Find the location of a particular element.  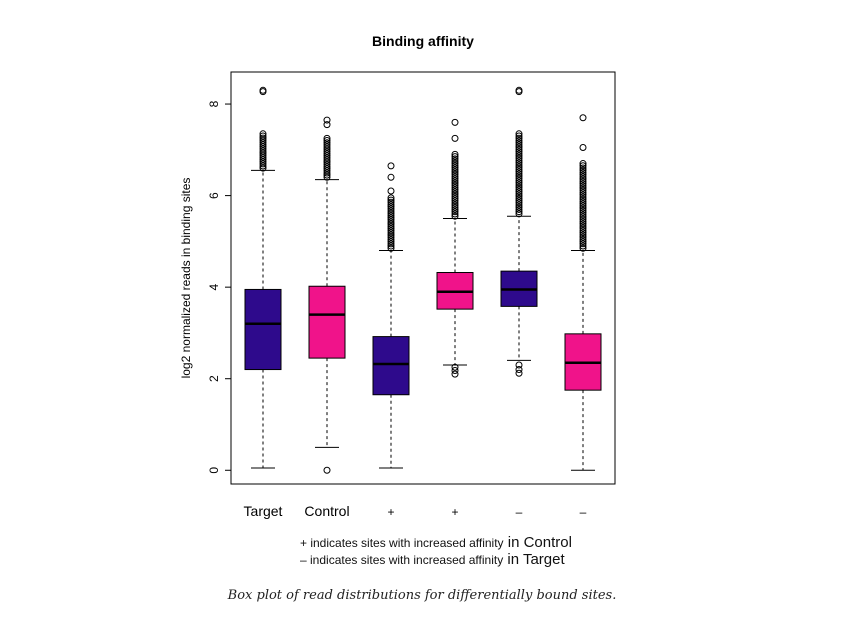

y-tick-label: 0 is located at coordinates (214, 470).